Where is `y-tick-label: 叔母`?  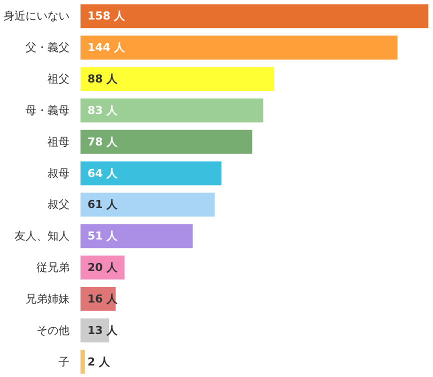 y-tick-label: 叔母 is located at coordinates (59, 173).